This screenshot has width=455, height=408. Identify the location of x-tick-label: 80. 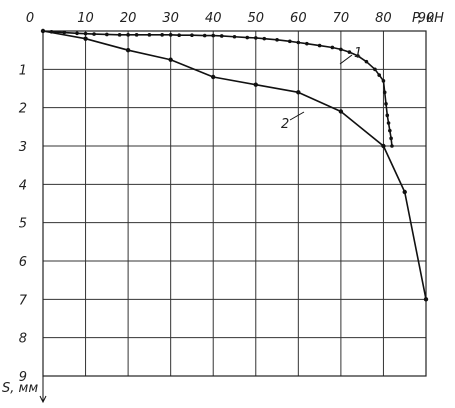
(383, 18).